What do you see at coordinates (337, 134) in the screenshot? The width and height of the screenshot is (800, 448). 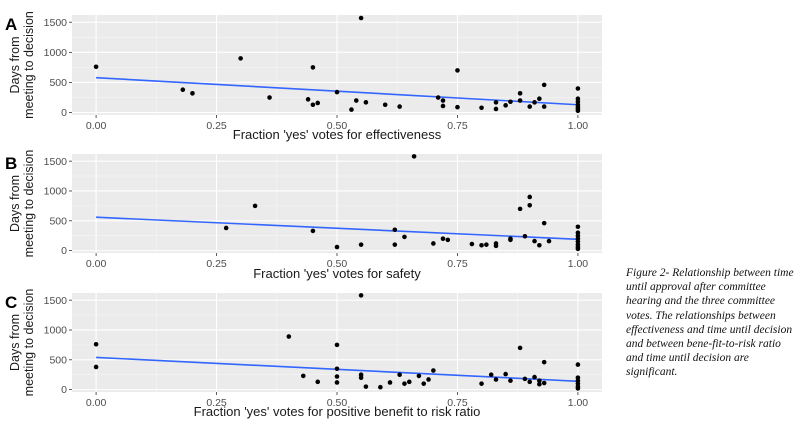 I see `x-axis-label-a: Fraction 'yes' votes for effectiveness` at bounding box center [337, 134].